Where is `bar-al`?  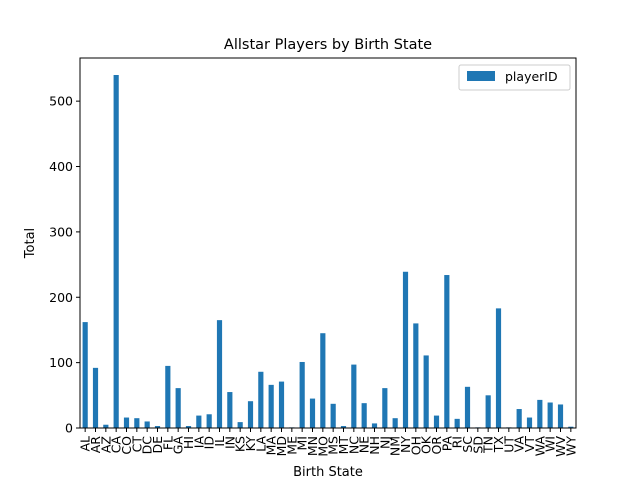 bar-al is located at coordinates (85, 375).